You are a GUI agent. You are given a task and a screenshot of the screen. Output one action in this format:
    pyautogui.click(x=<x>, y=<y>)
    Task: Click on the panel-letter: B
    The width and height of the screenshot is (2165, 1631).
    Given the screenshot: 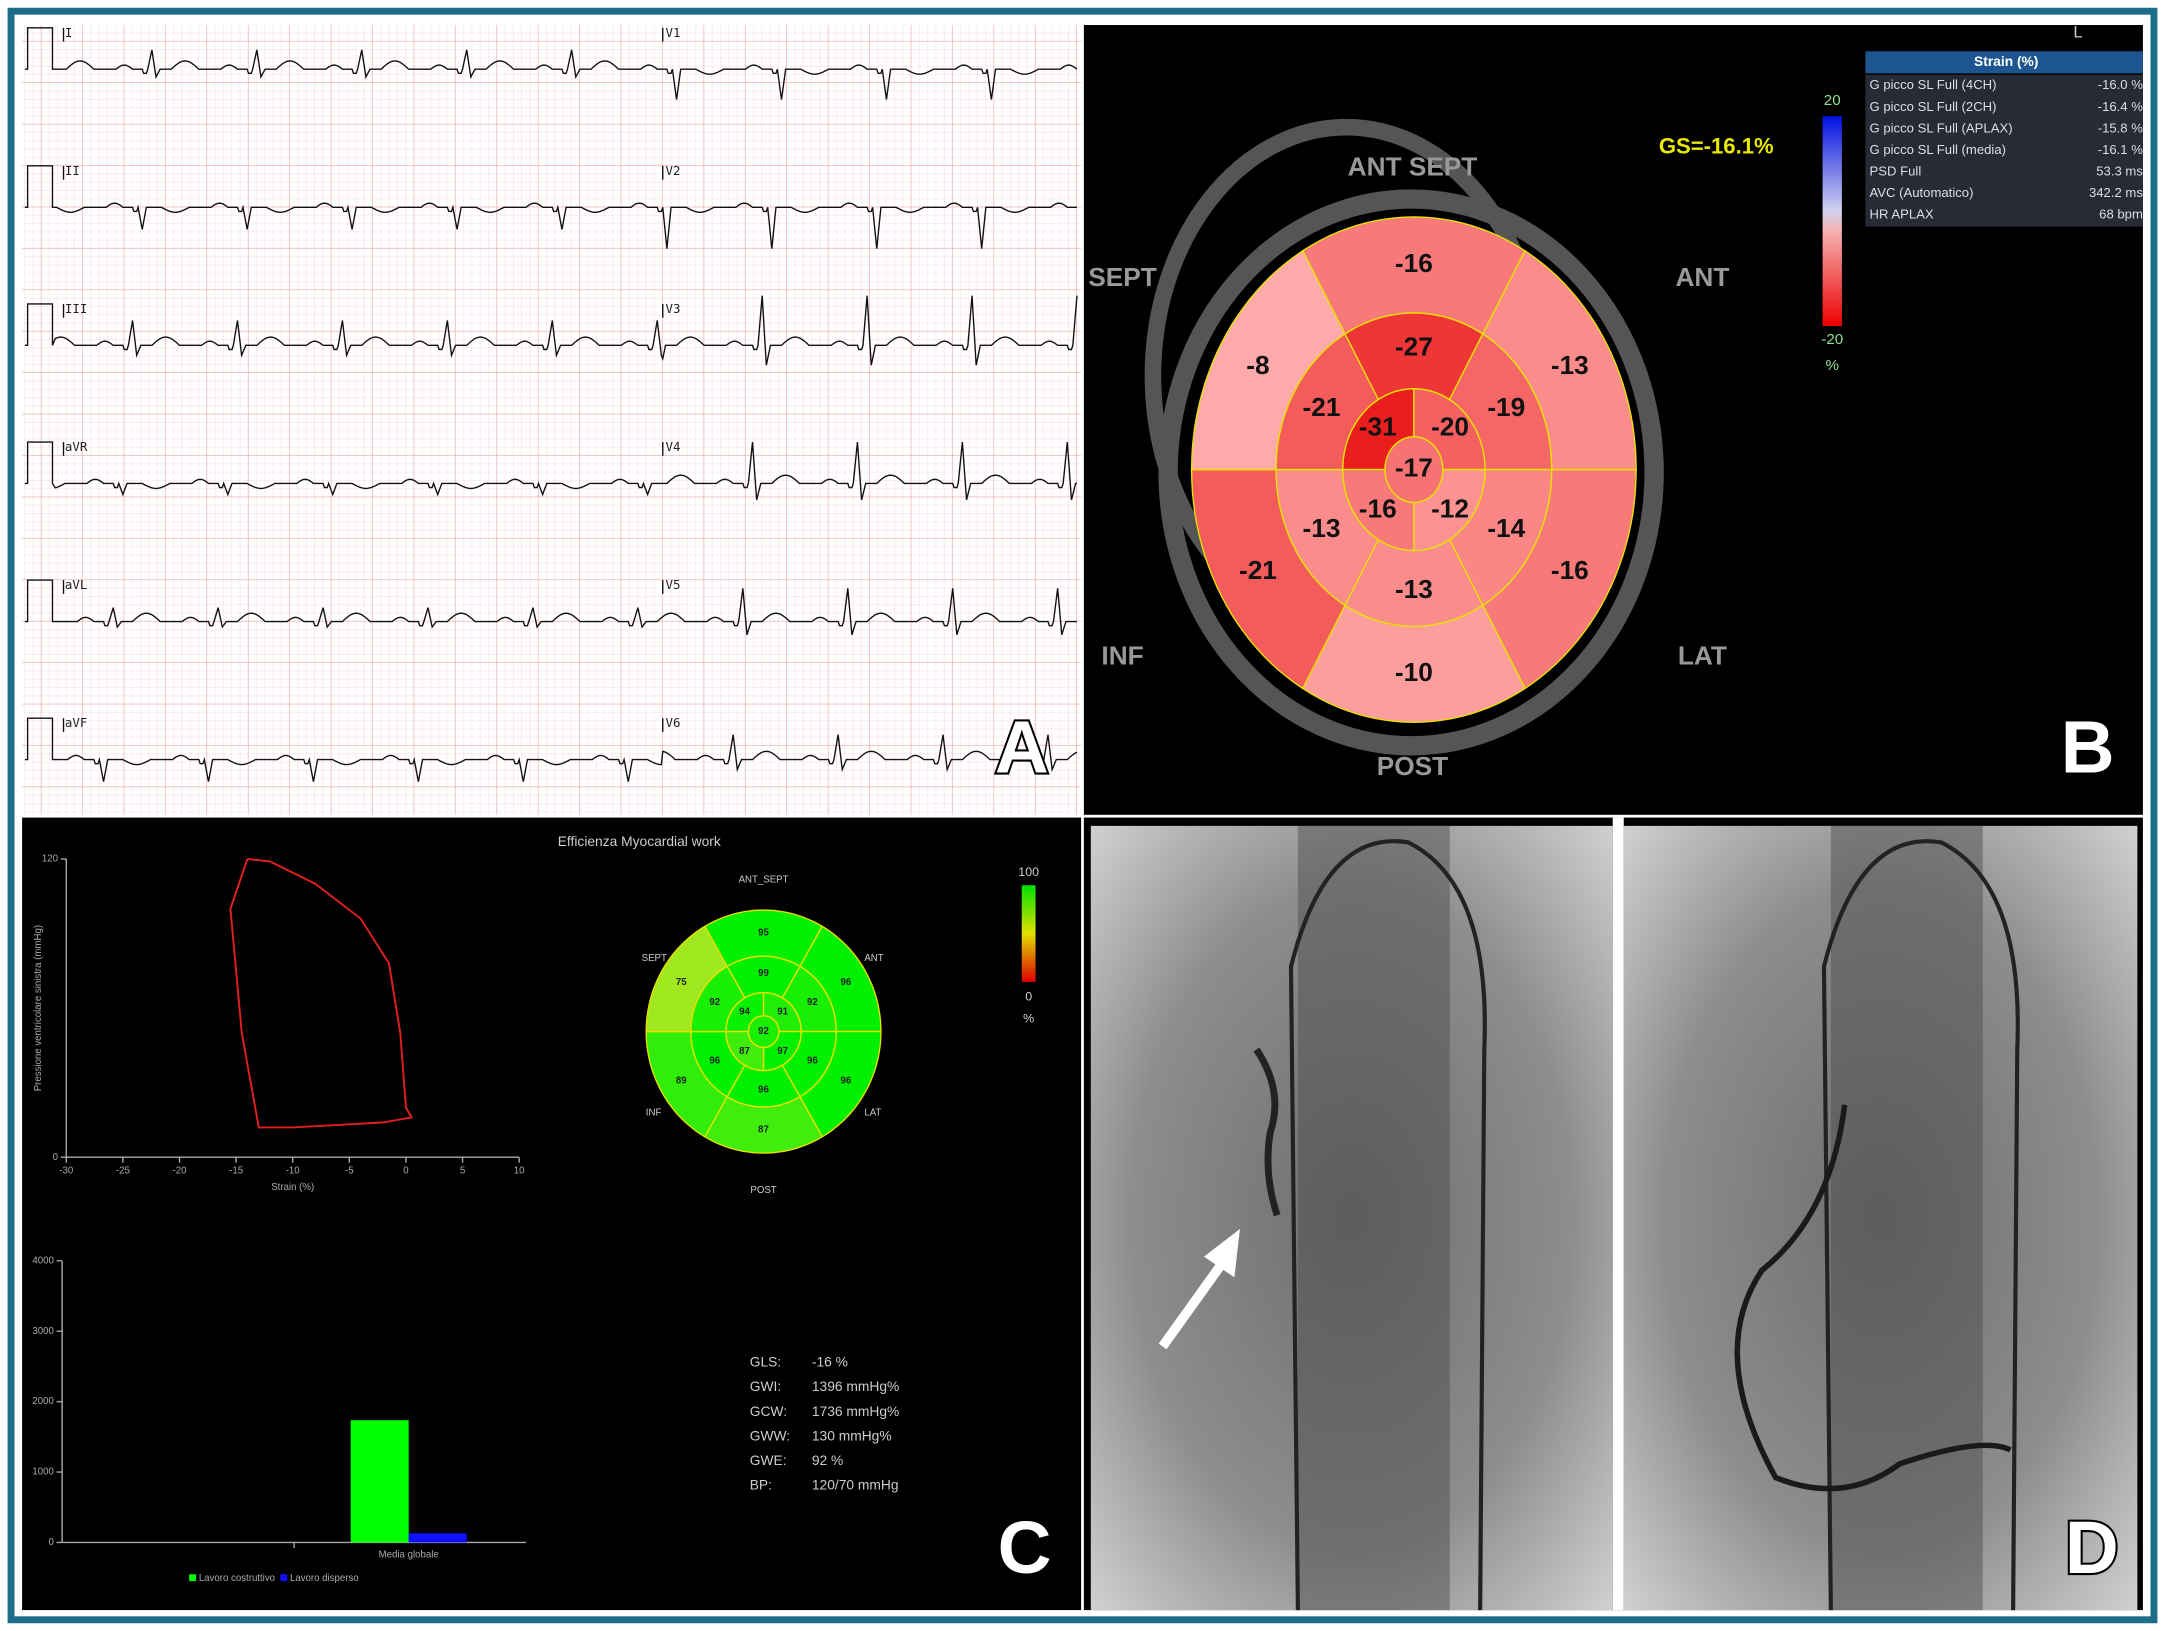 What is the action you would take?
    pyautogui.click(x=2088, y=746)
    